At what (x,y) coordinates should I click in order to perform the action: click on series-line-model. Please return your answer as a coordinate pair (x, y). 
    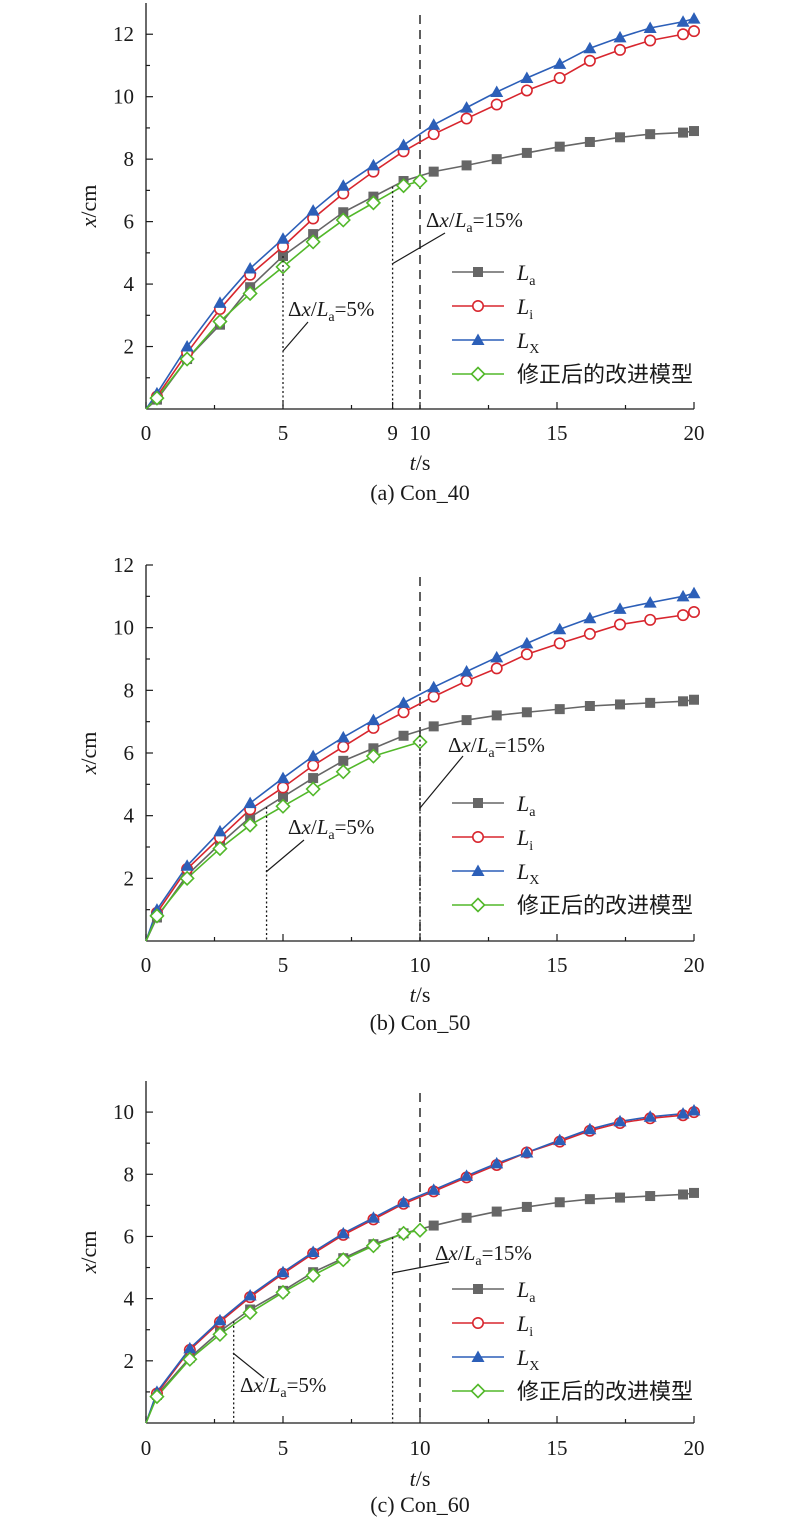
    Looking at the image, I should click on (283, 841).